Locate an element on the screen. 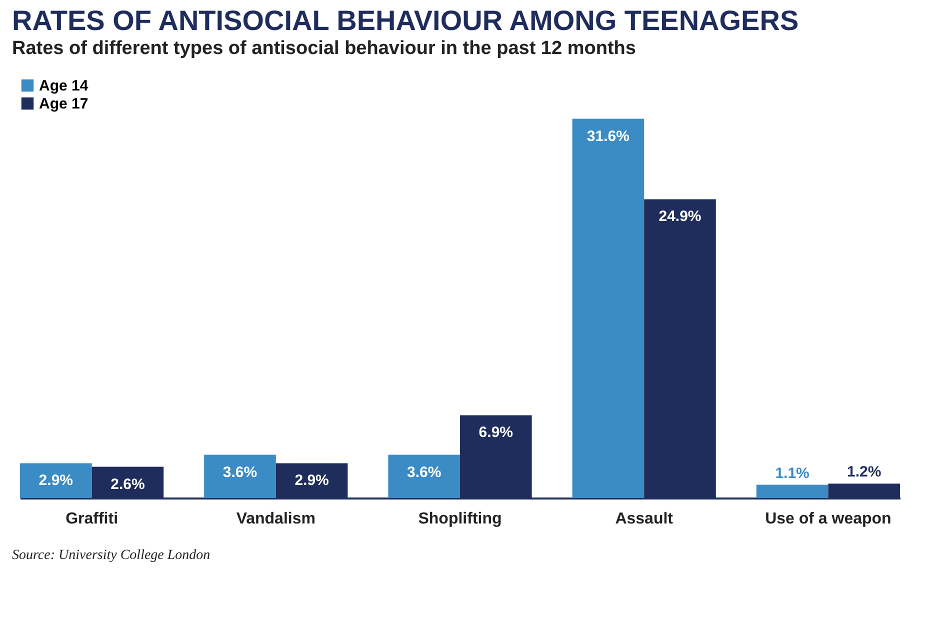 The height and width of the screenshot is (640, 927). data-label: 31.6% is located at coordinates (608, 136).